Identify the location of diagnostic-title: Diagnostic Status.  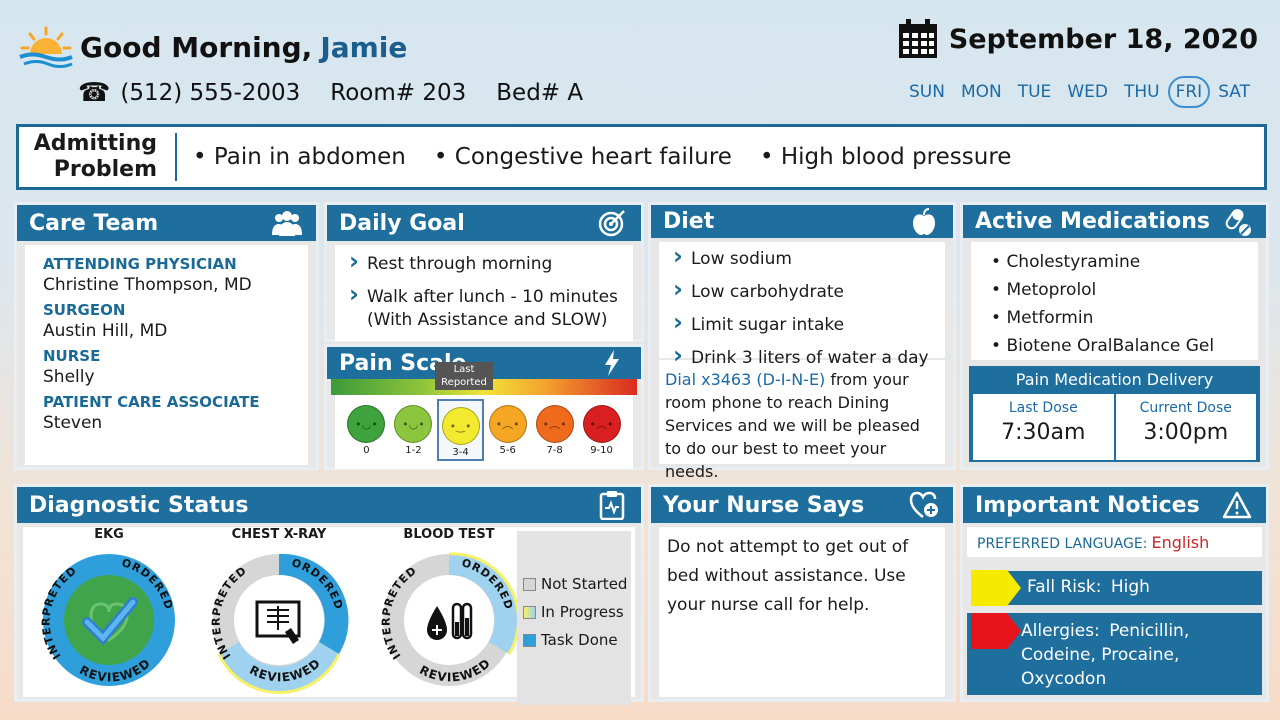
(139, 505).